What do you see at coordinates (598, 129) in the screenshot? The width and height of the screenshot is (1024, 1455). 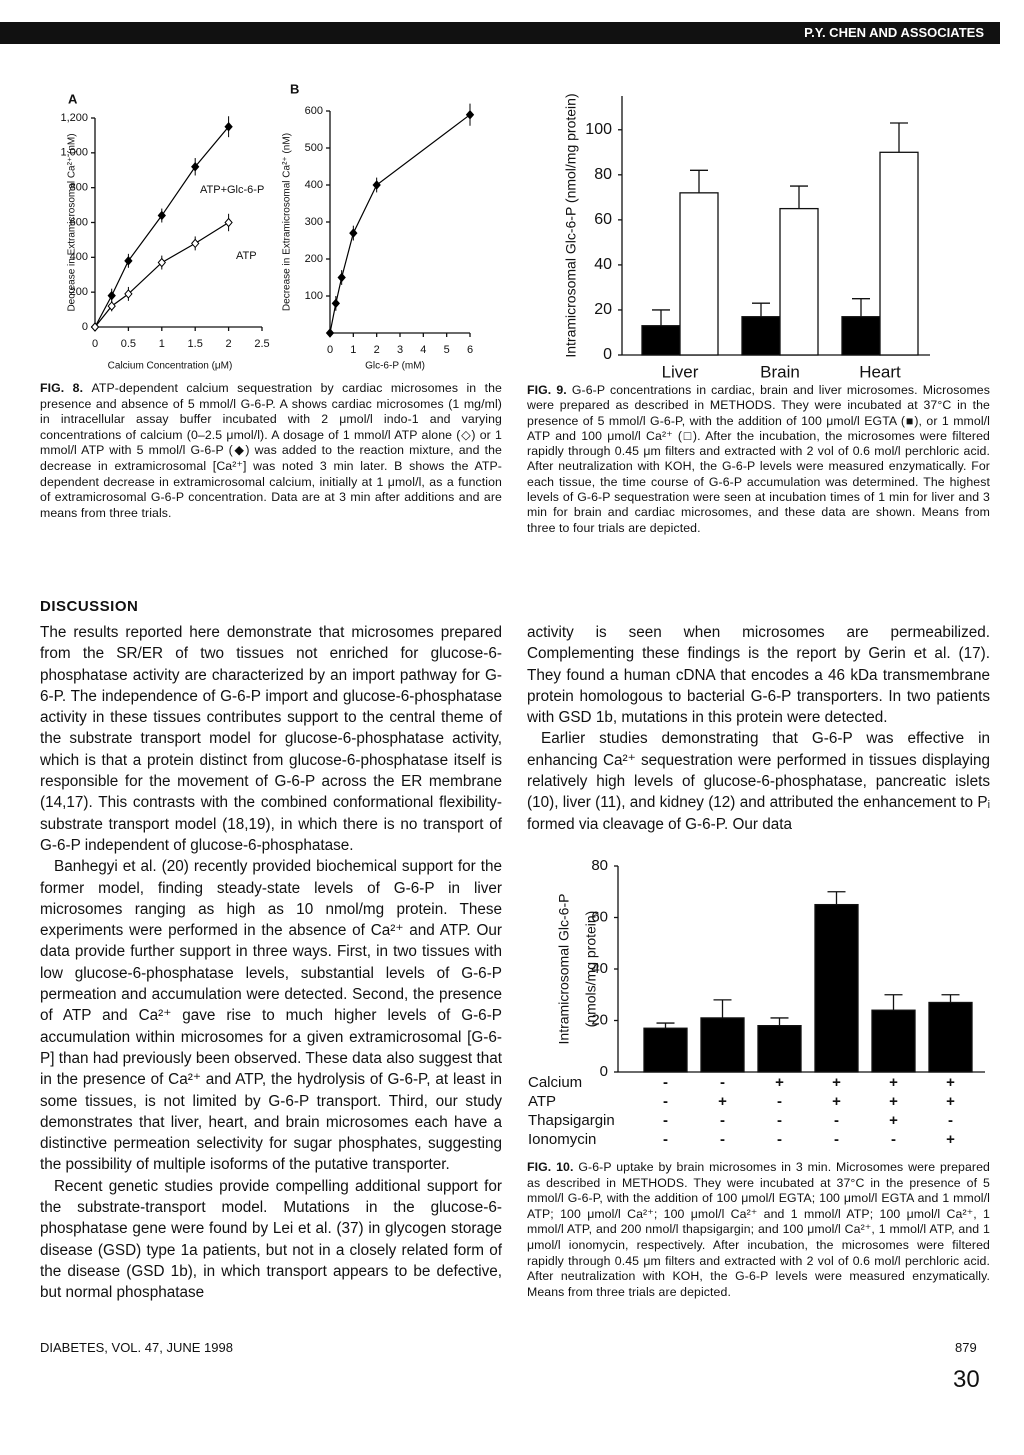 I see `y-tick-label: 100` at bounding box center [598, 129].